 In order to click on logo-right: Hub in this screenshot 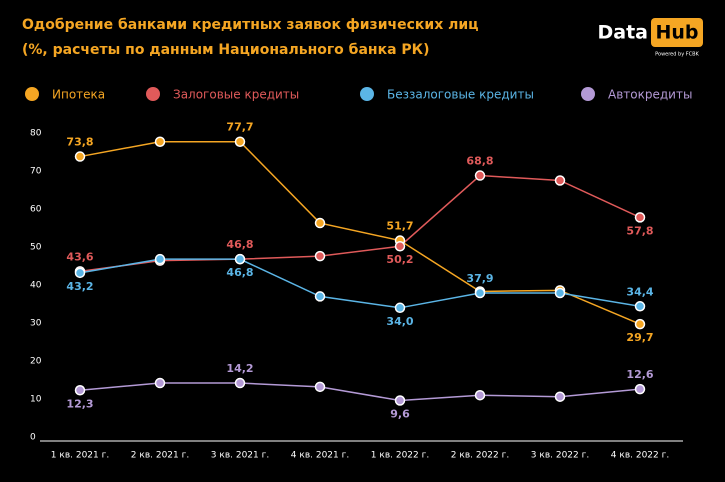, I will do `click(676, 33)`.